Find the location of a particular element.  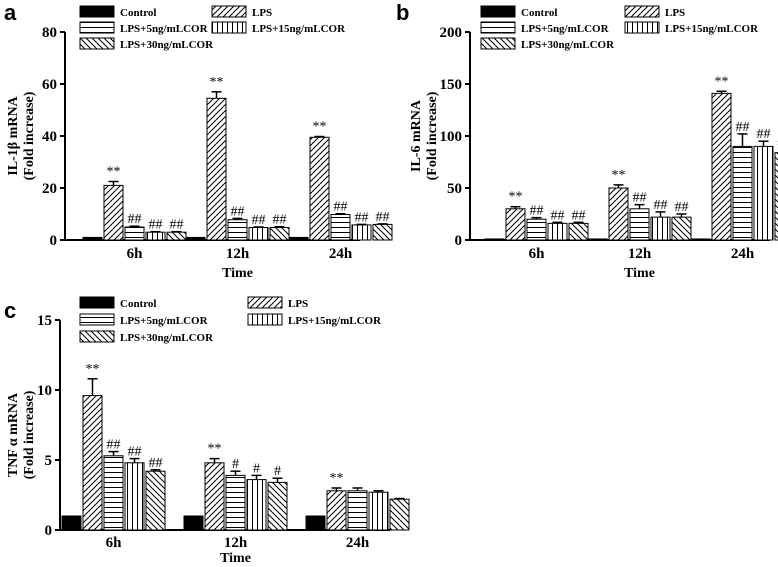

y-tick-label: 5 is located at coordinates (49, 461).